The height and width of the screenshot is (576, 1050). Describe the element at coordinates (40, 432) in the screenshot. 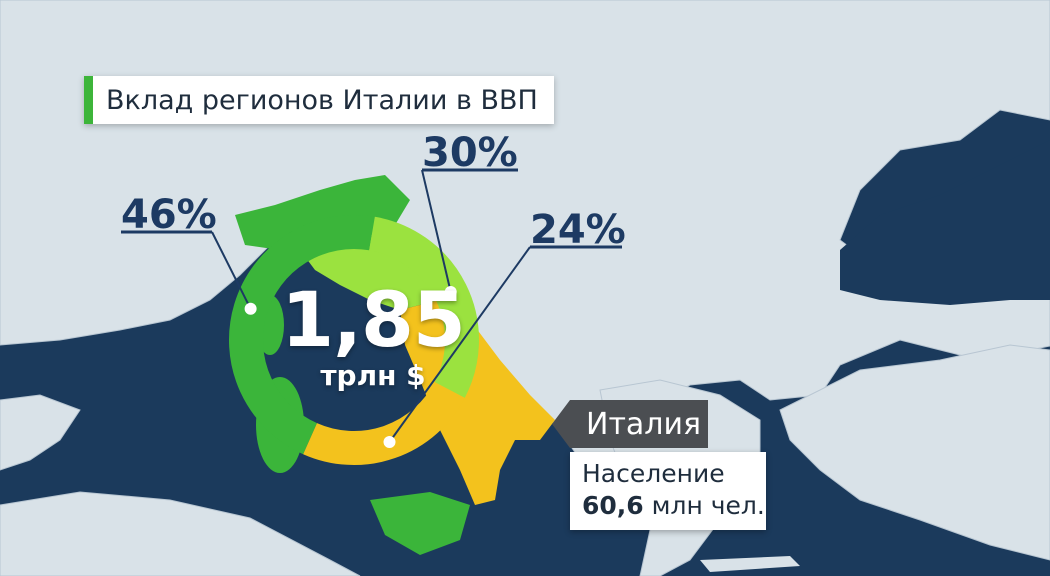

I see `land-iberia` at that location.